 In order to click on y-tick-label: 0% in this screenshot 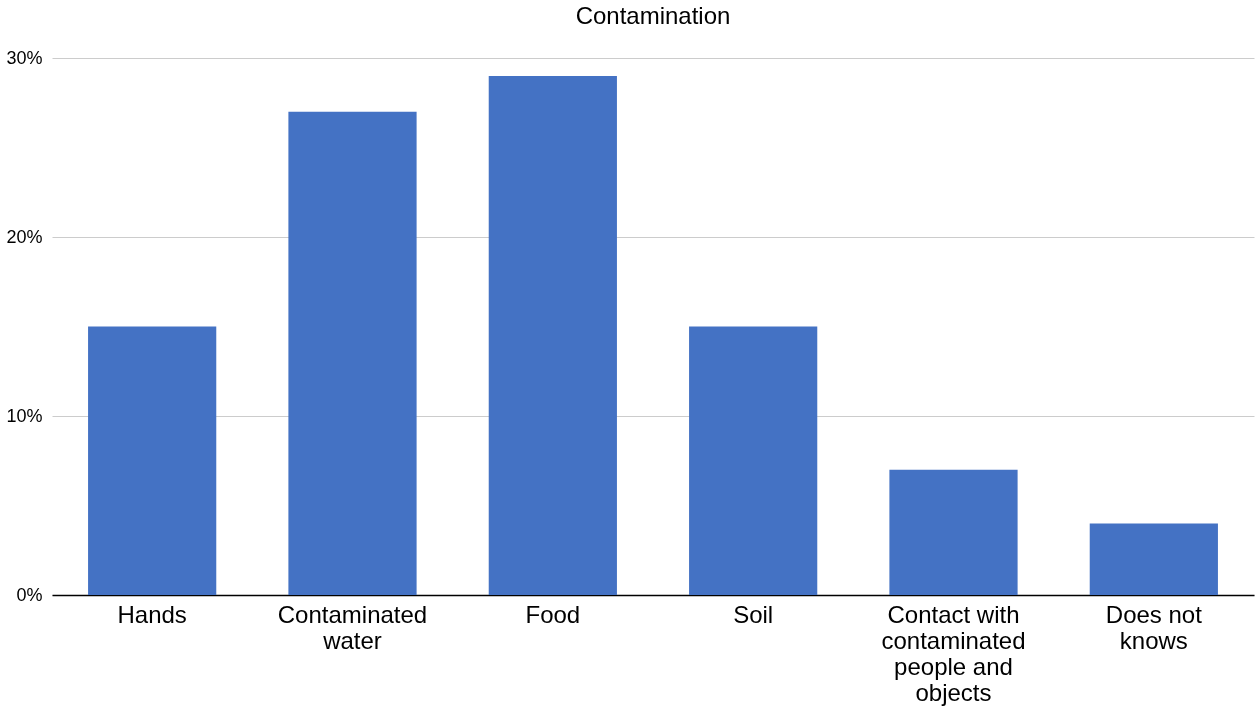, I will do `click(29, 594)`.